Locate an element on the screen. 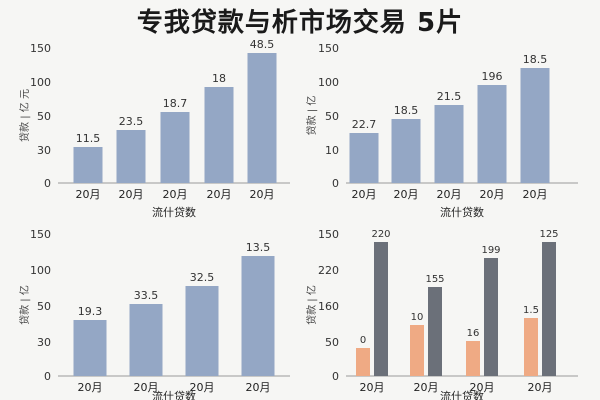  data-label: 125 is located at coordinates (548, 234).